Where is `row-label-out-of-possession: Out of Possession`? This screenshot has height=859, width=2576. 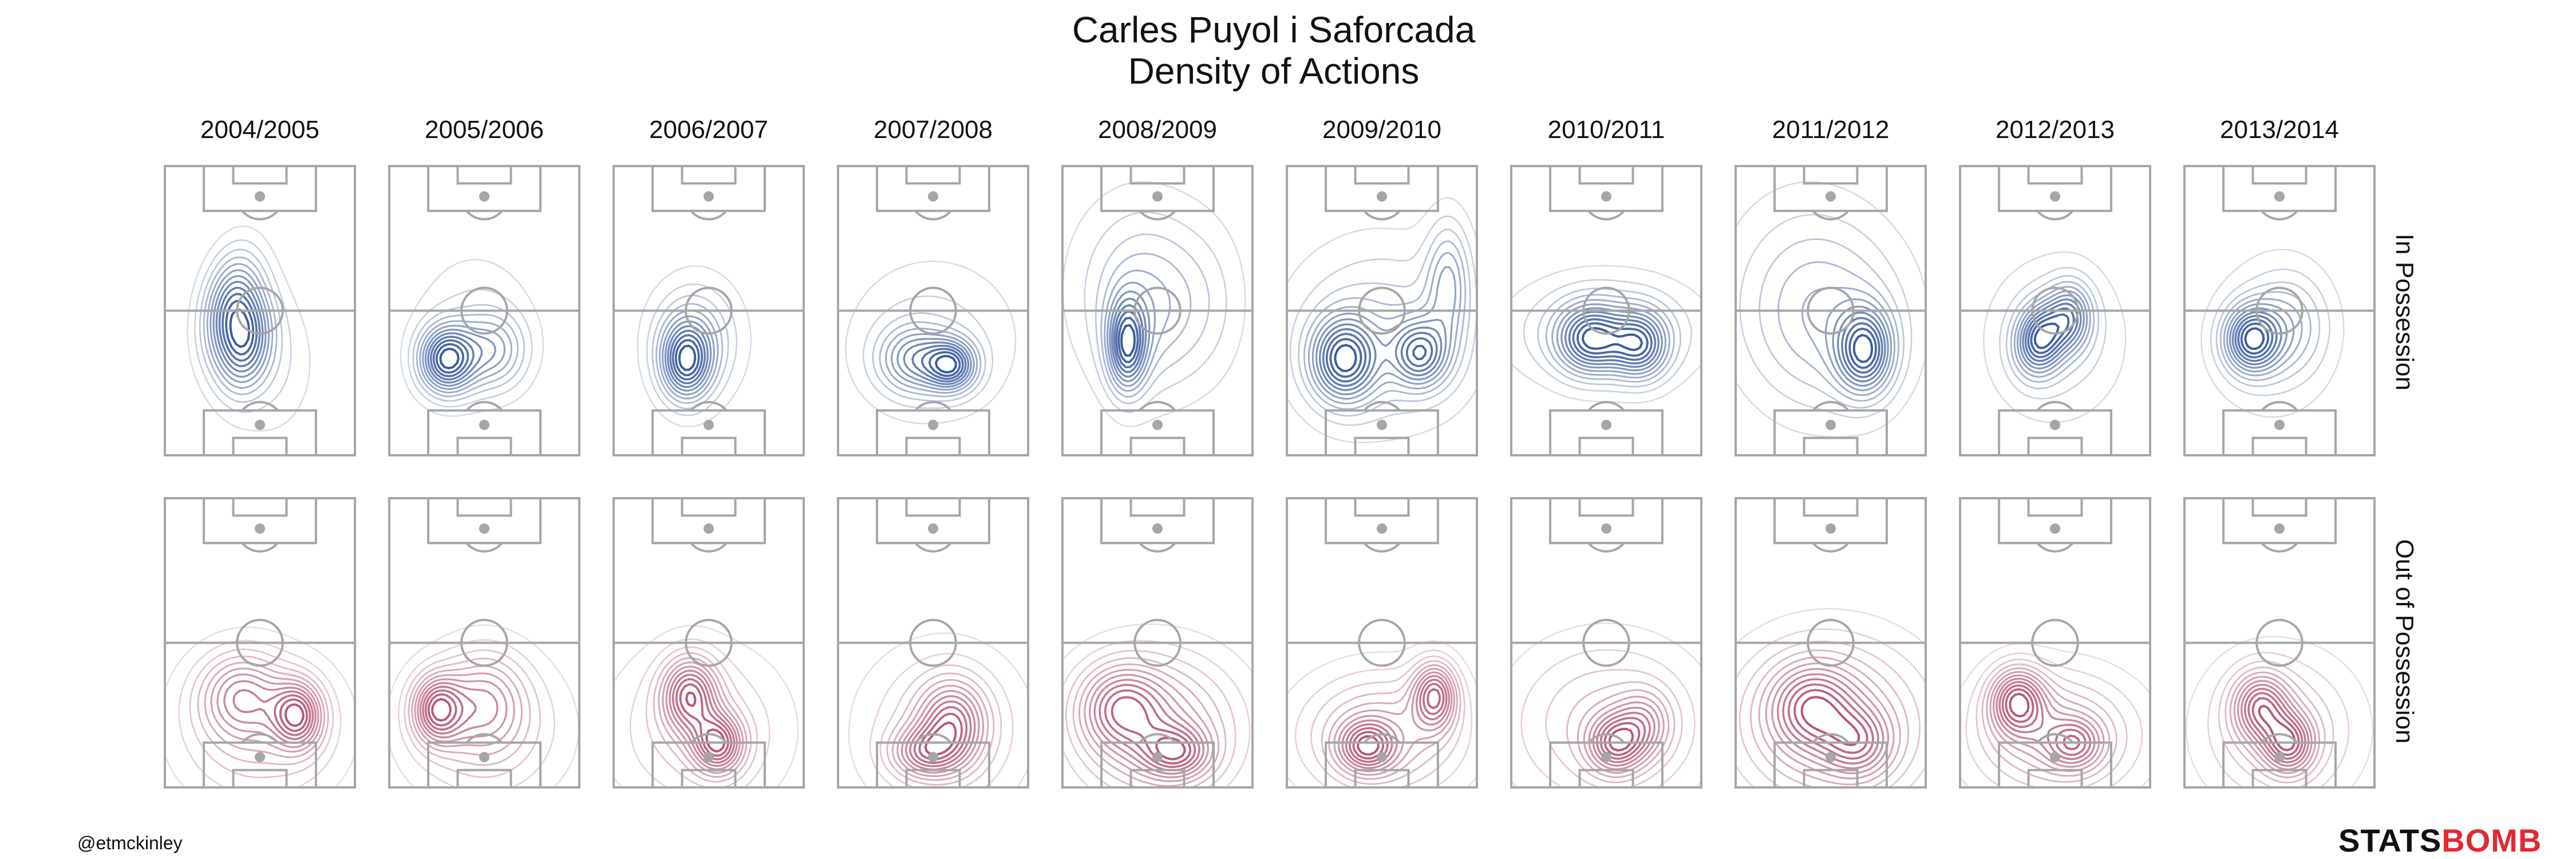 row-label-out-of-possession: Out of Possession is located at coordinates (2405, 642).